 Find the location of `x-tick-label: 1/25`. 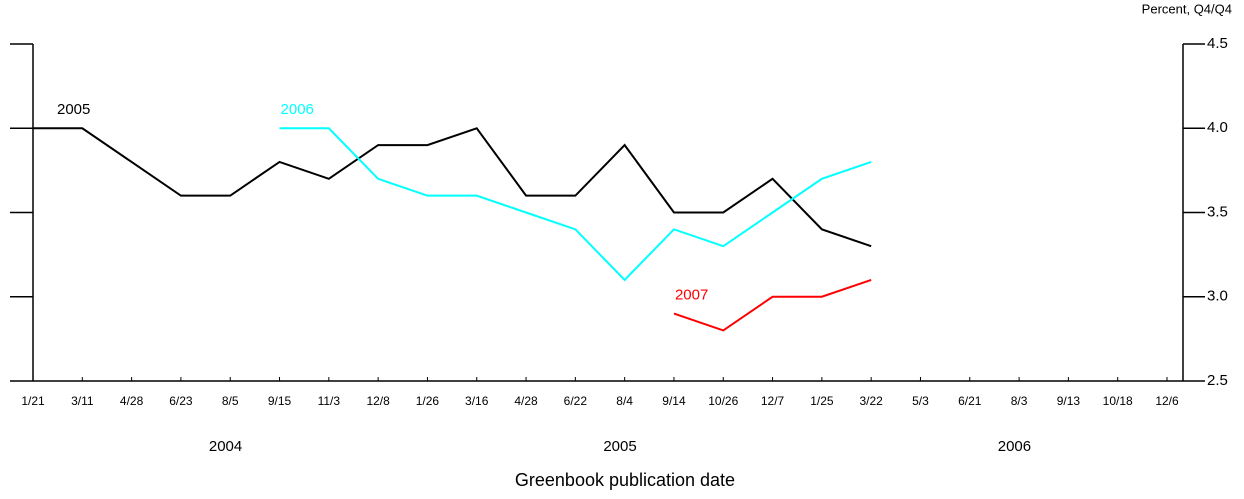

x-tick-label: 1/25 is located at coordinates (822, 401).